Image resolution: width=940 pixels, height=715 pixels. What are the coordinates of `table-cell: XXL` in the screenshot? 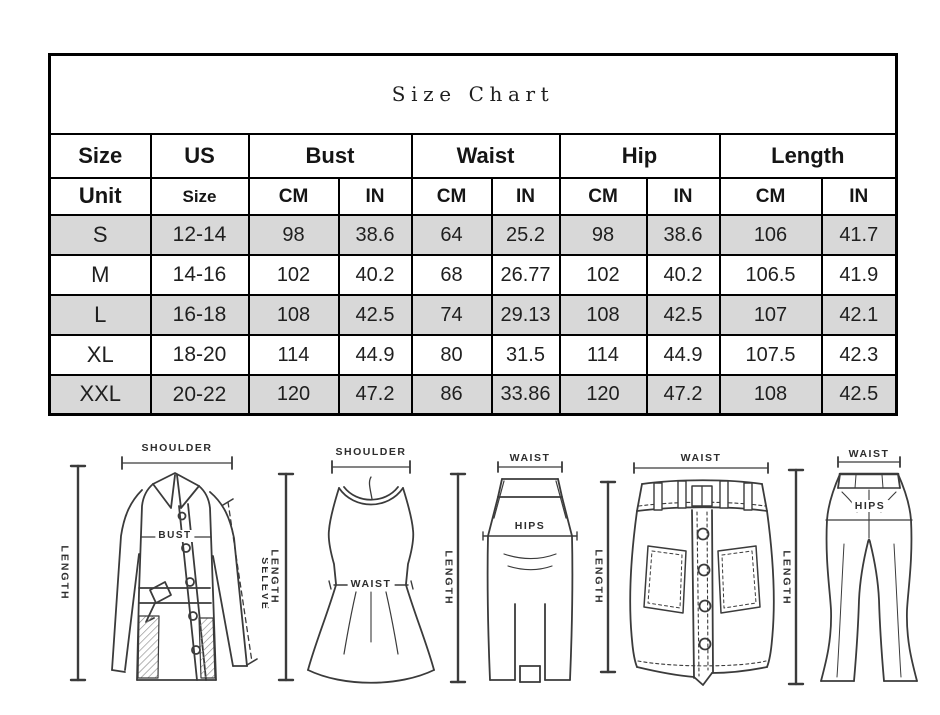 It's located at (100, 394).